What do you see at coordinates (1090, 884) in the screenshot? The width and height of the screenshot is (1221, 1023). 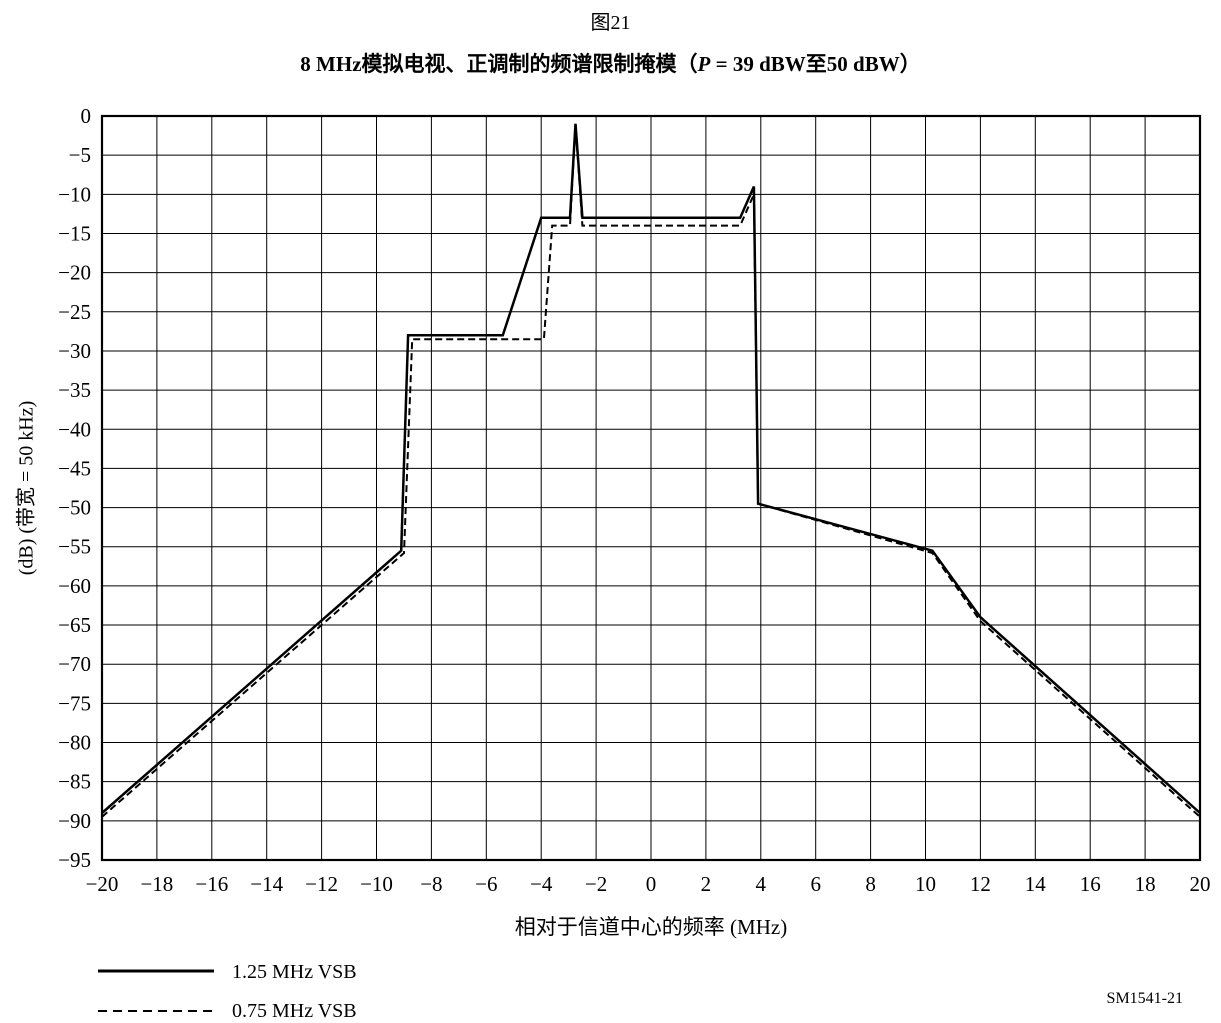 I see `x-tick-label: 16` at bounding box center [1090, 884].